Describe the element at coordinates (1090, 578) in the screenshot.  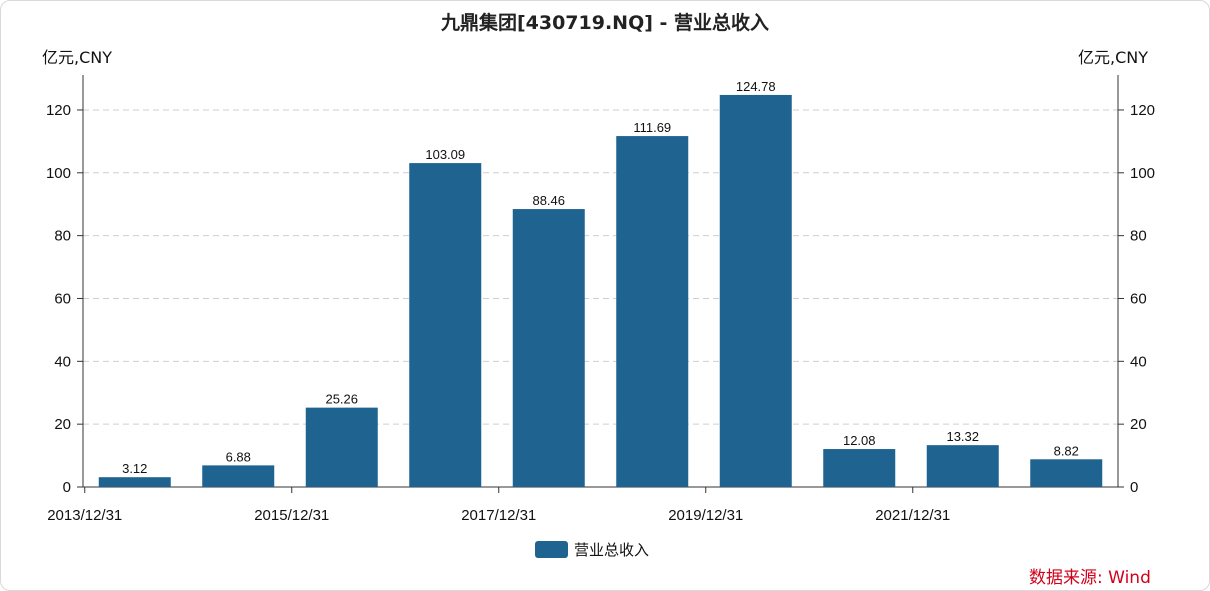
I see `data-source: 数据来源: Wind` at that location.